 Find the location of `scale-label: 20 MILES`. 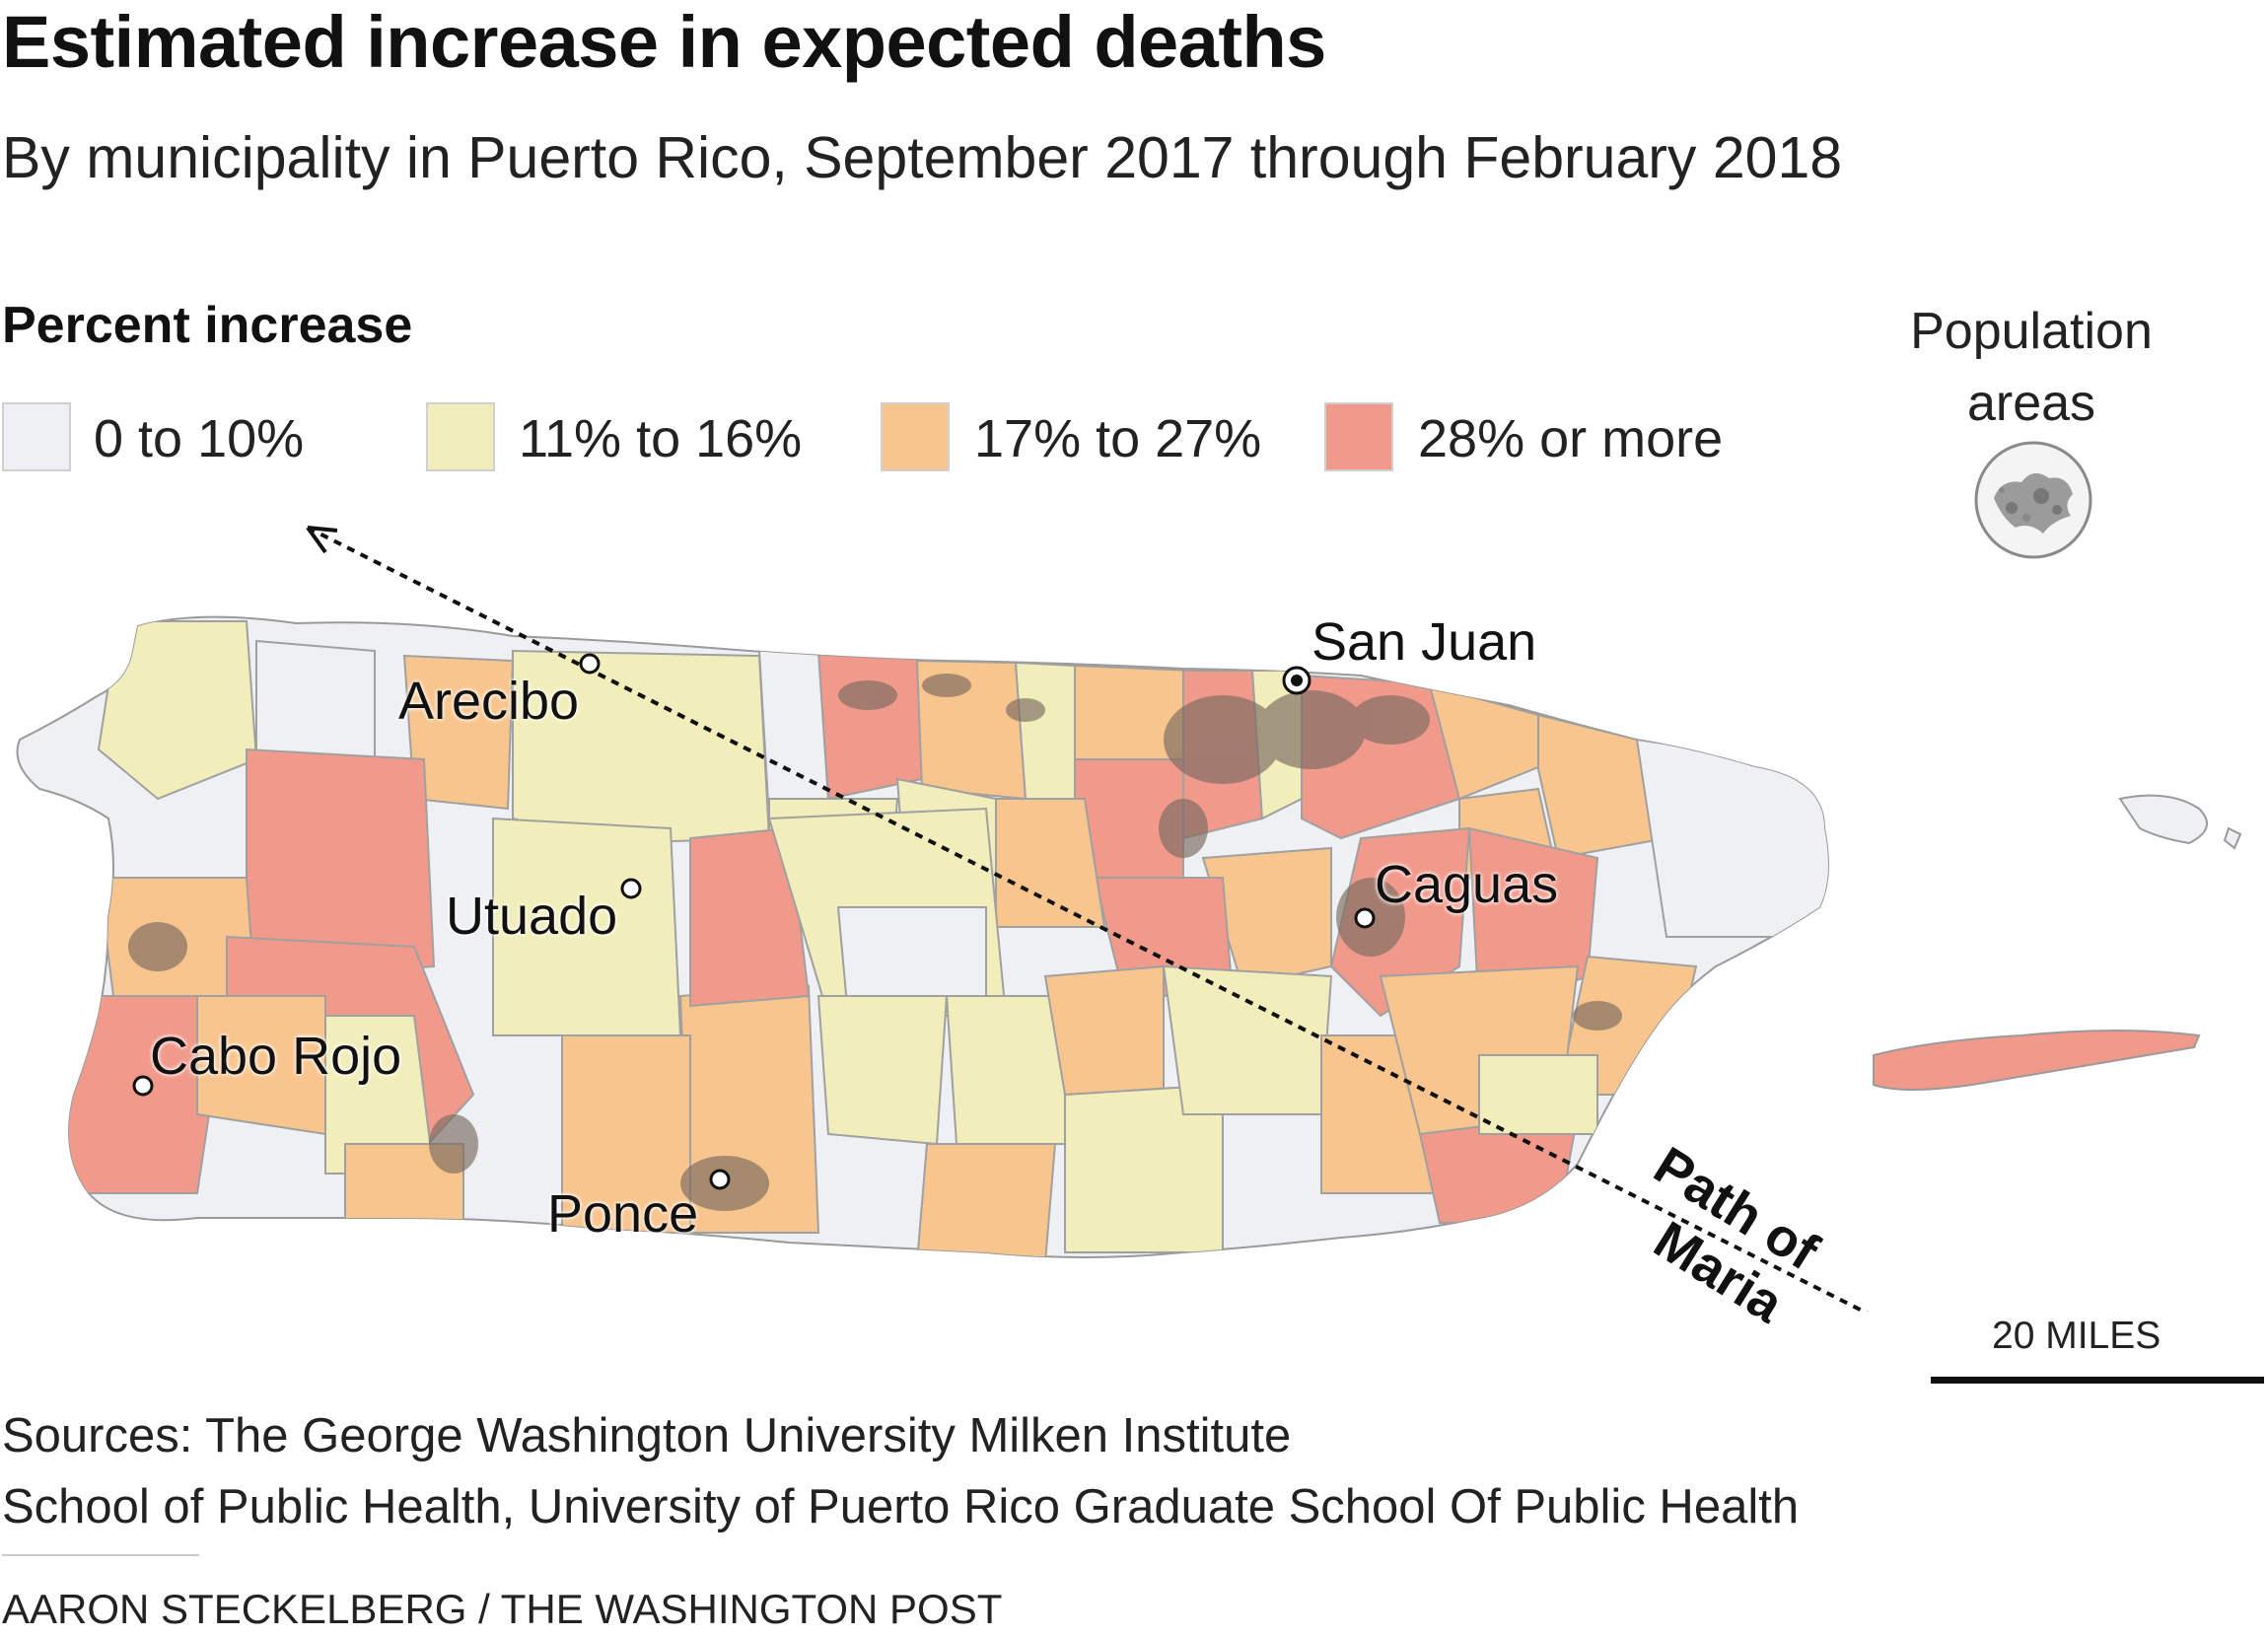

scale-label: 20 MILES is located at coordinates (2077, 1336).